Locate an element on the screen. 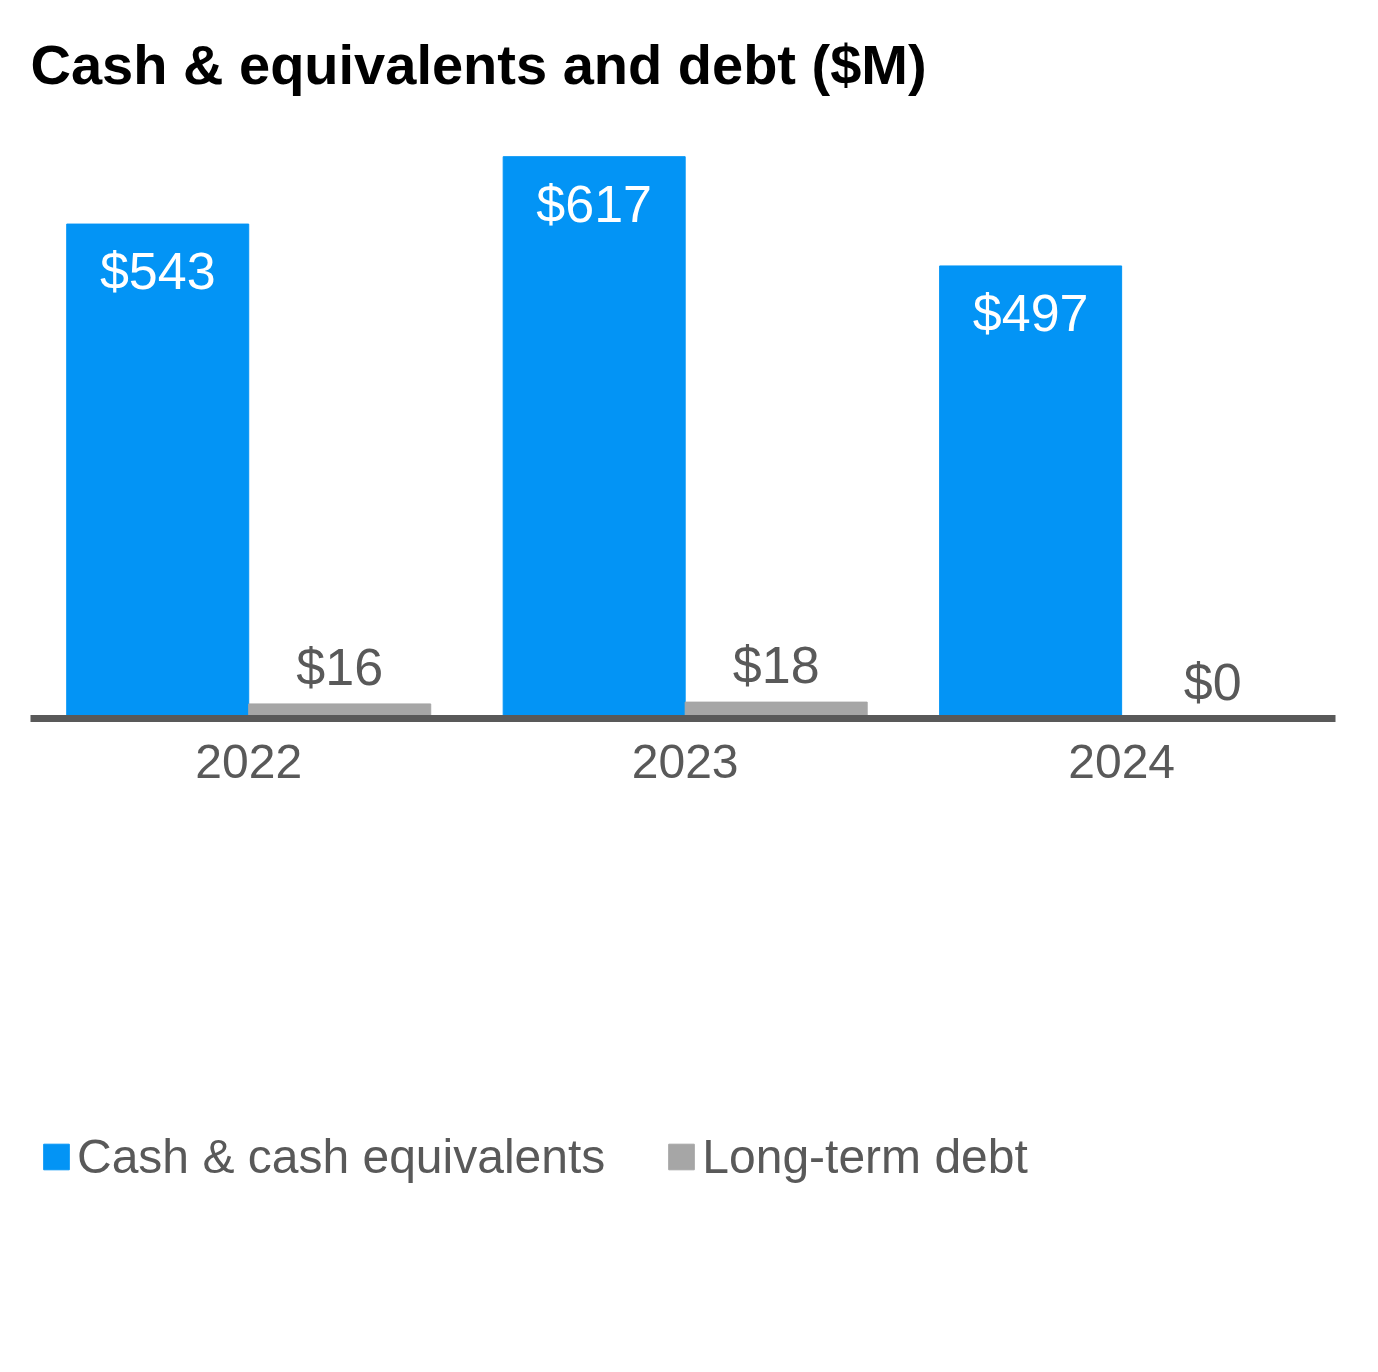 The width and height of the screenshot is (1378, 1372). data-label: $497 is located at coordinates (1030, 312).